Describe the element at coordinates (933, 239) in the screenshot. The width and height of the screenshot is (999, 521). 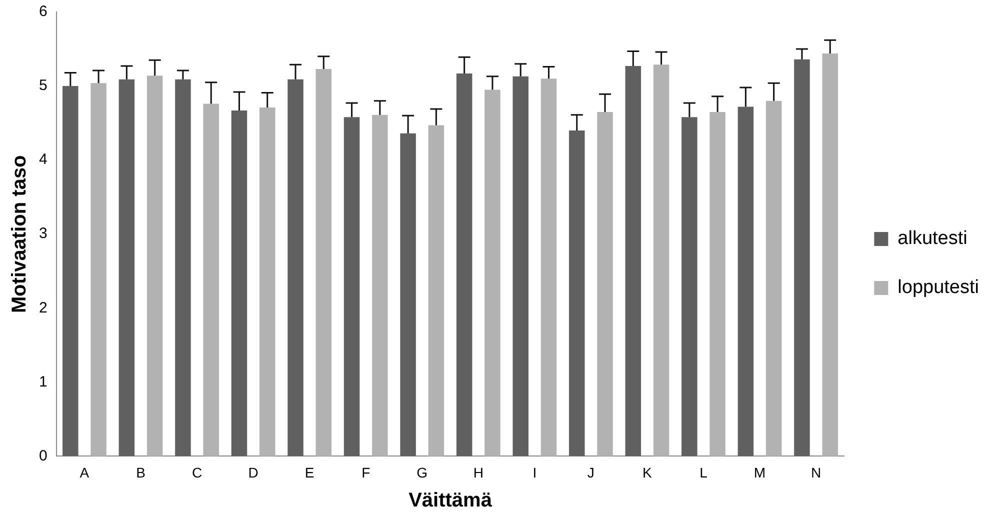
I see `legend-label: alkutesti` at that location.